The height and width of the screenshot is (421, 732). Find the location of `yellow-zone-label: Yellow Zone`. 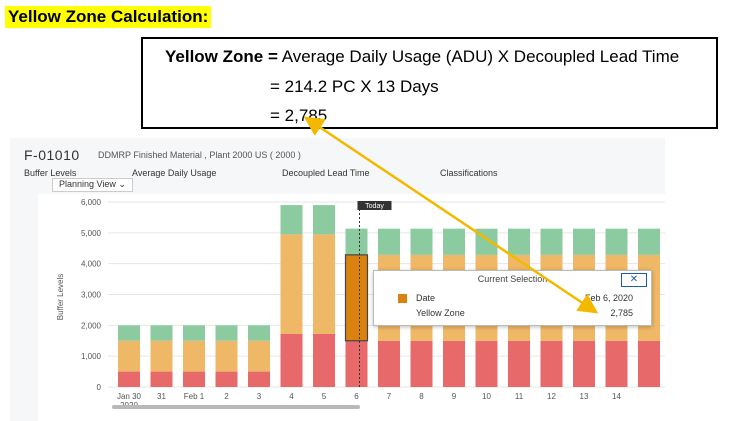

yellow-zone-label: Yellow Zone is located at coordinates (440, 313).